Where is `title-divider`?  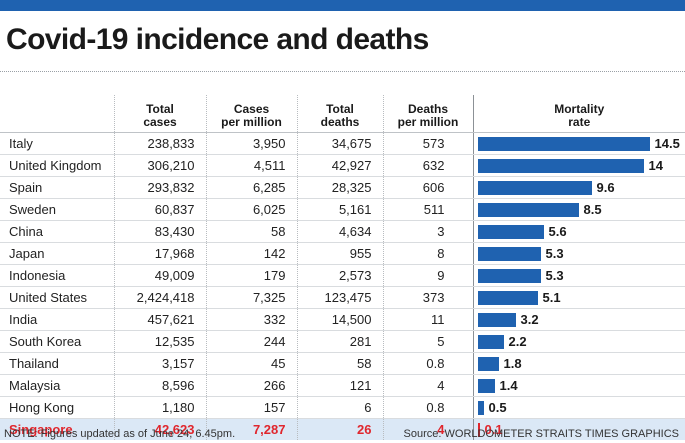
title-divider is located at coordinates (342, 71).